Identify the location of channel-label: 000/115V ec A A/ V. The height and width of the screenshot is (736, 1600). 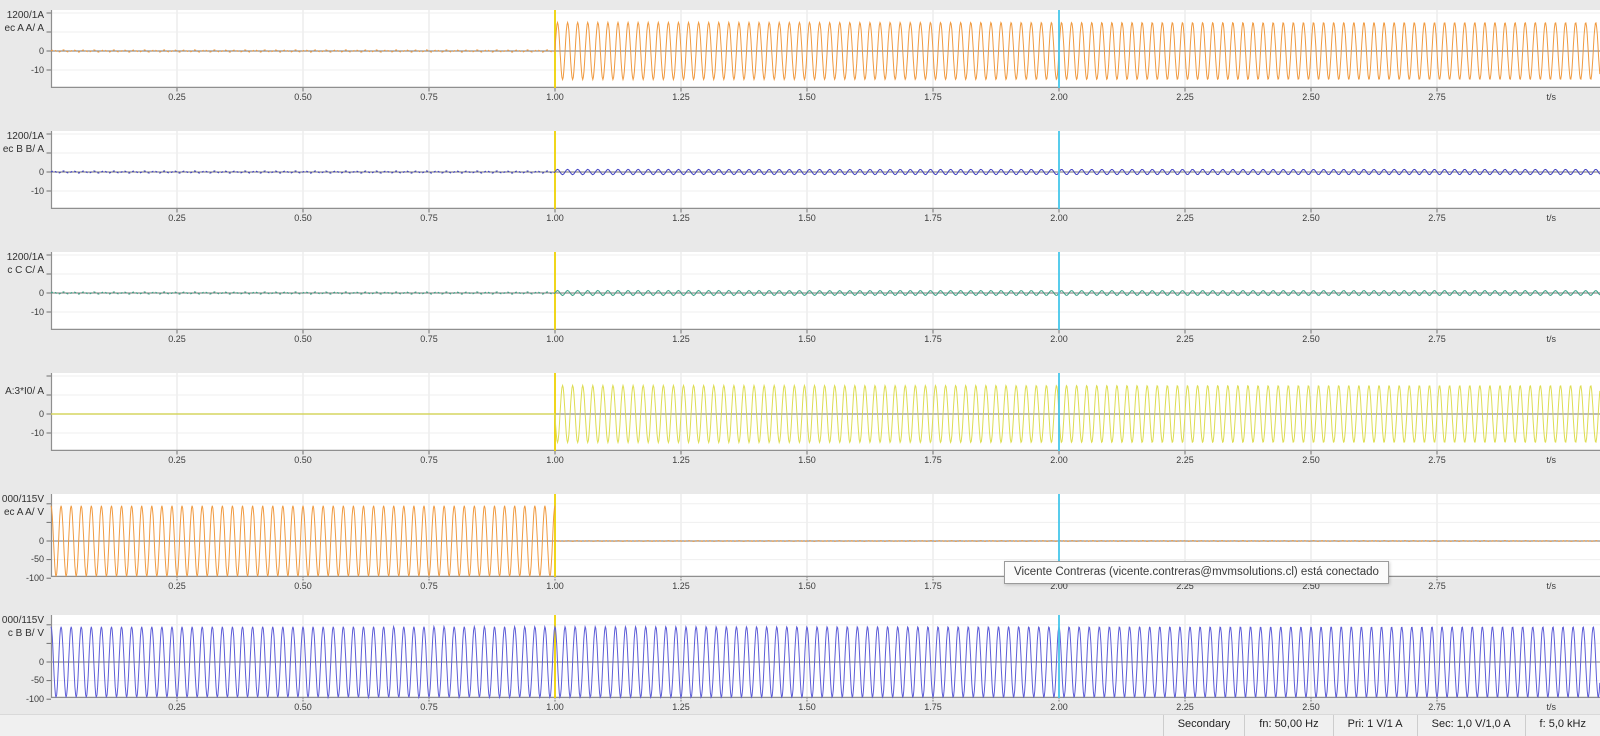
(23, 506).